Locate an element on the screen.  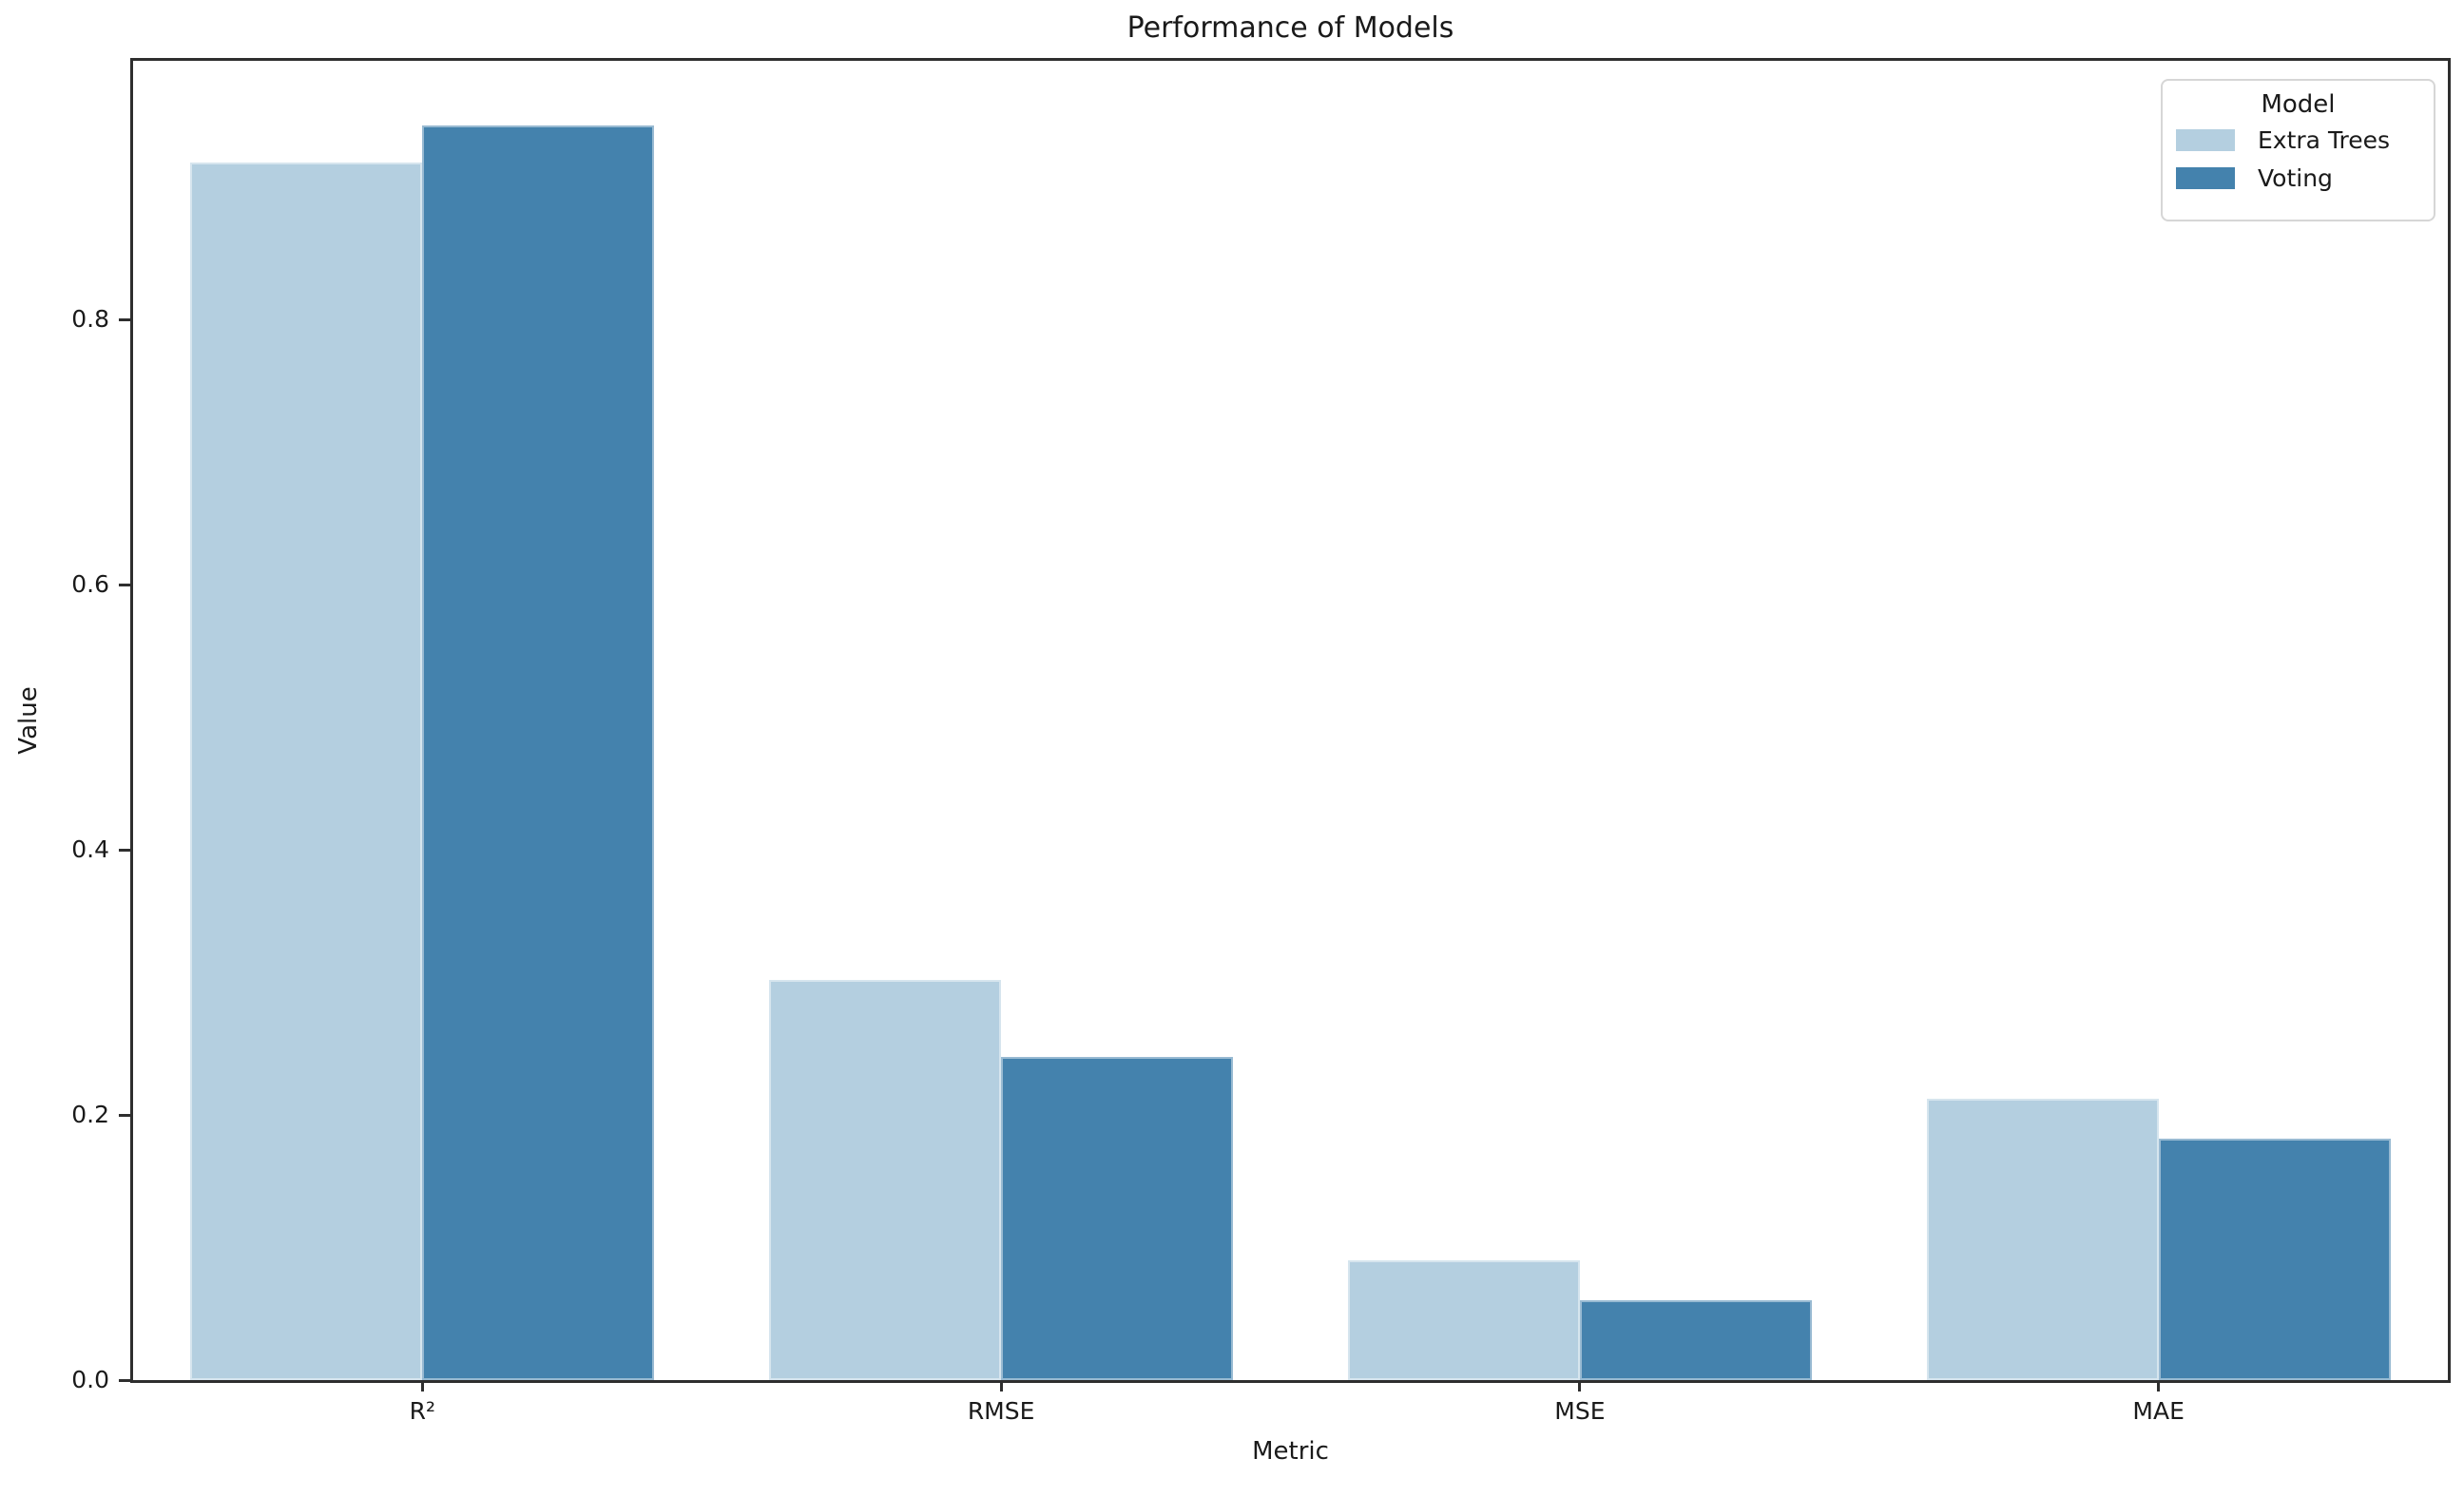
y-axis-label: Value is located at coordinates (28, 720).